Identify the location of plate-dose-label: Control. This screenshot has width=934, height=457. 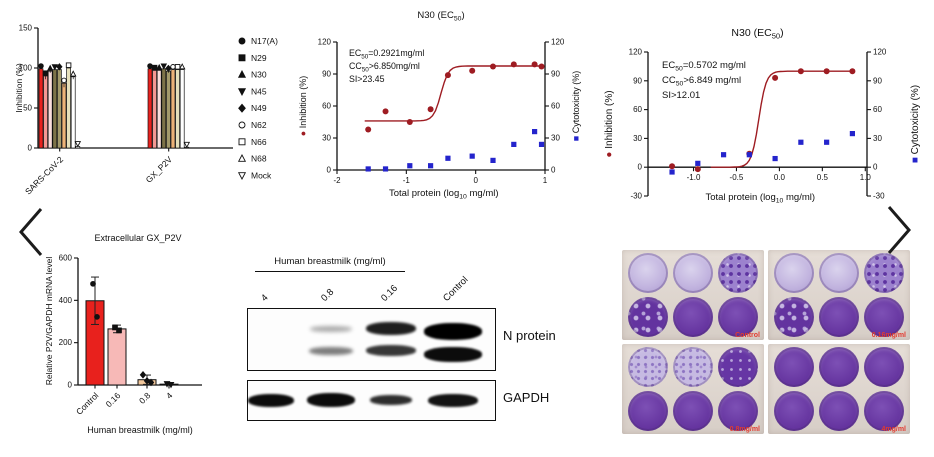
(747, 335).